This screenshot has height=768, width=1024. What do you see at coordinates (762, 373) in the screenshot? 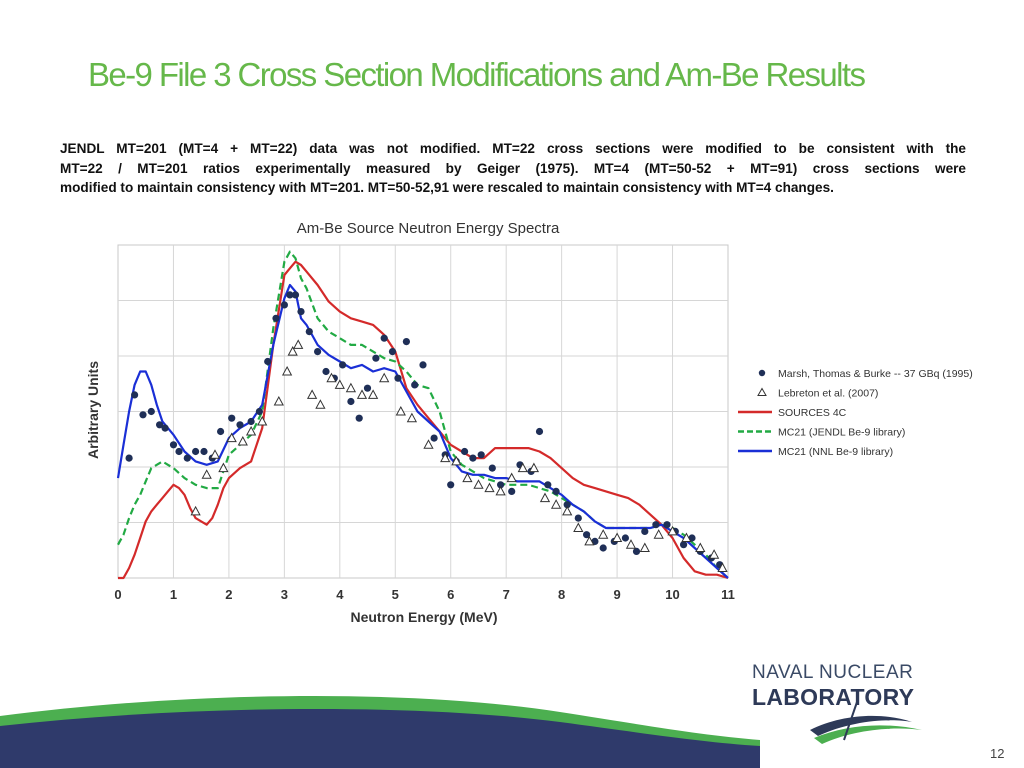
I see `legend-marker-circle` at bounding box center [762, 373].